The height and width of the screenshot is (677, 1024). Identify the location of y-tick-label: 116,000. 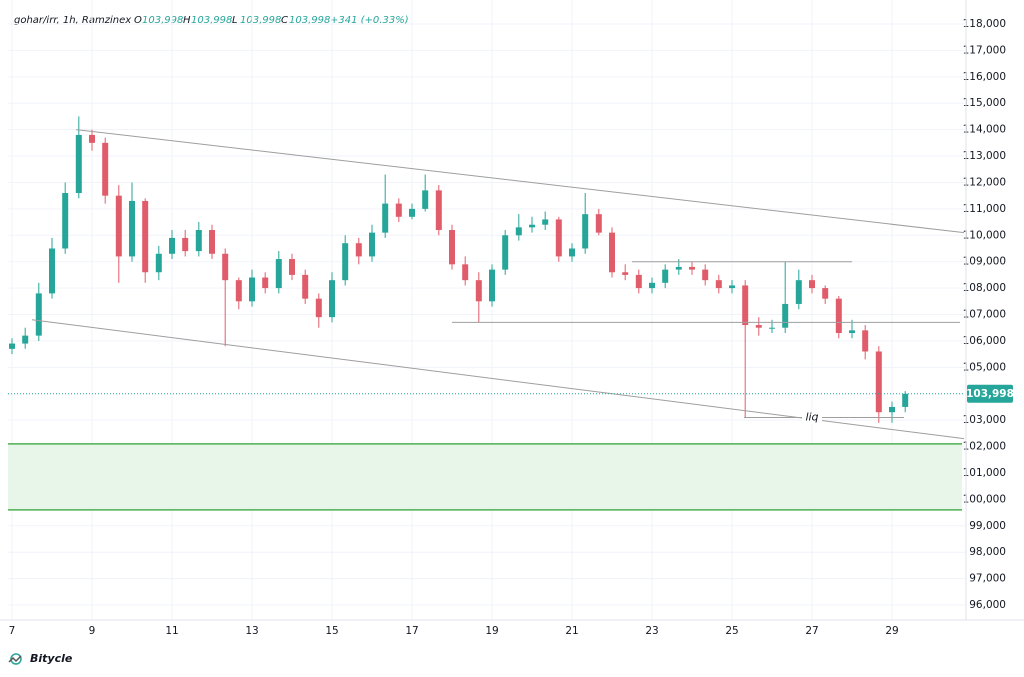
(984, 77).